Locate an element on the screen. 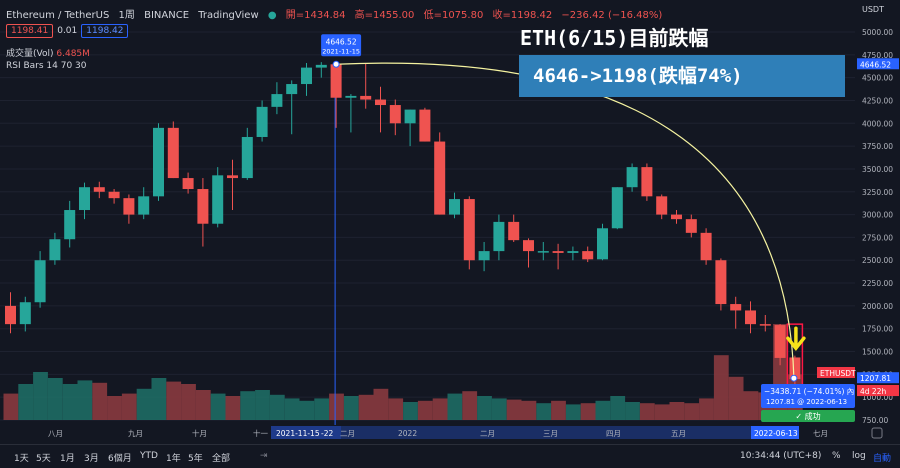  timeframe-button: 6個月 is located at coordinates (120, 459).